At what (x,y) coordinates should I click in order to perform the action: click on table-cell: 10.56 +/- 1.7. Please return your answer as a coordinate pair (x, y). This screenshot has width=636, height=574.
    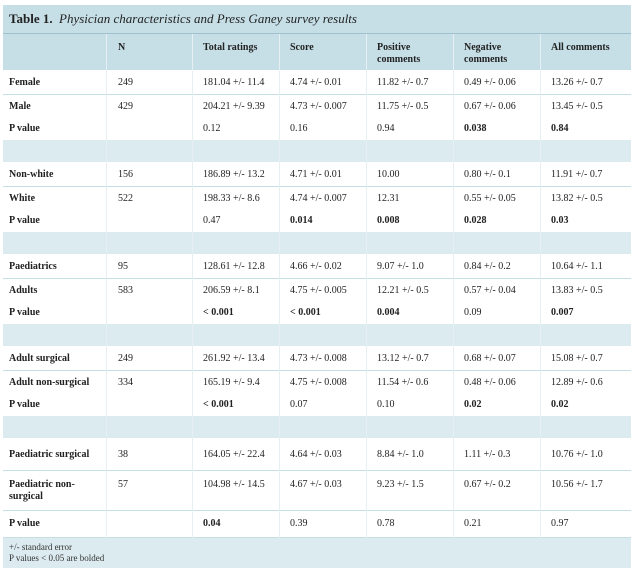
    Looking at the image, I should click on (577, 484).